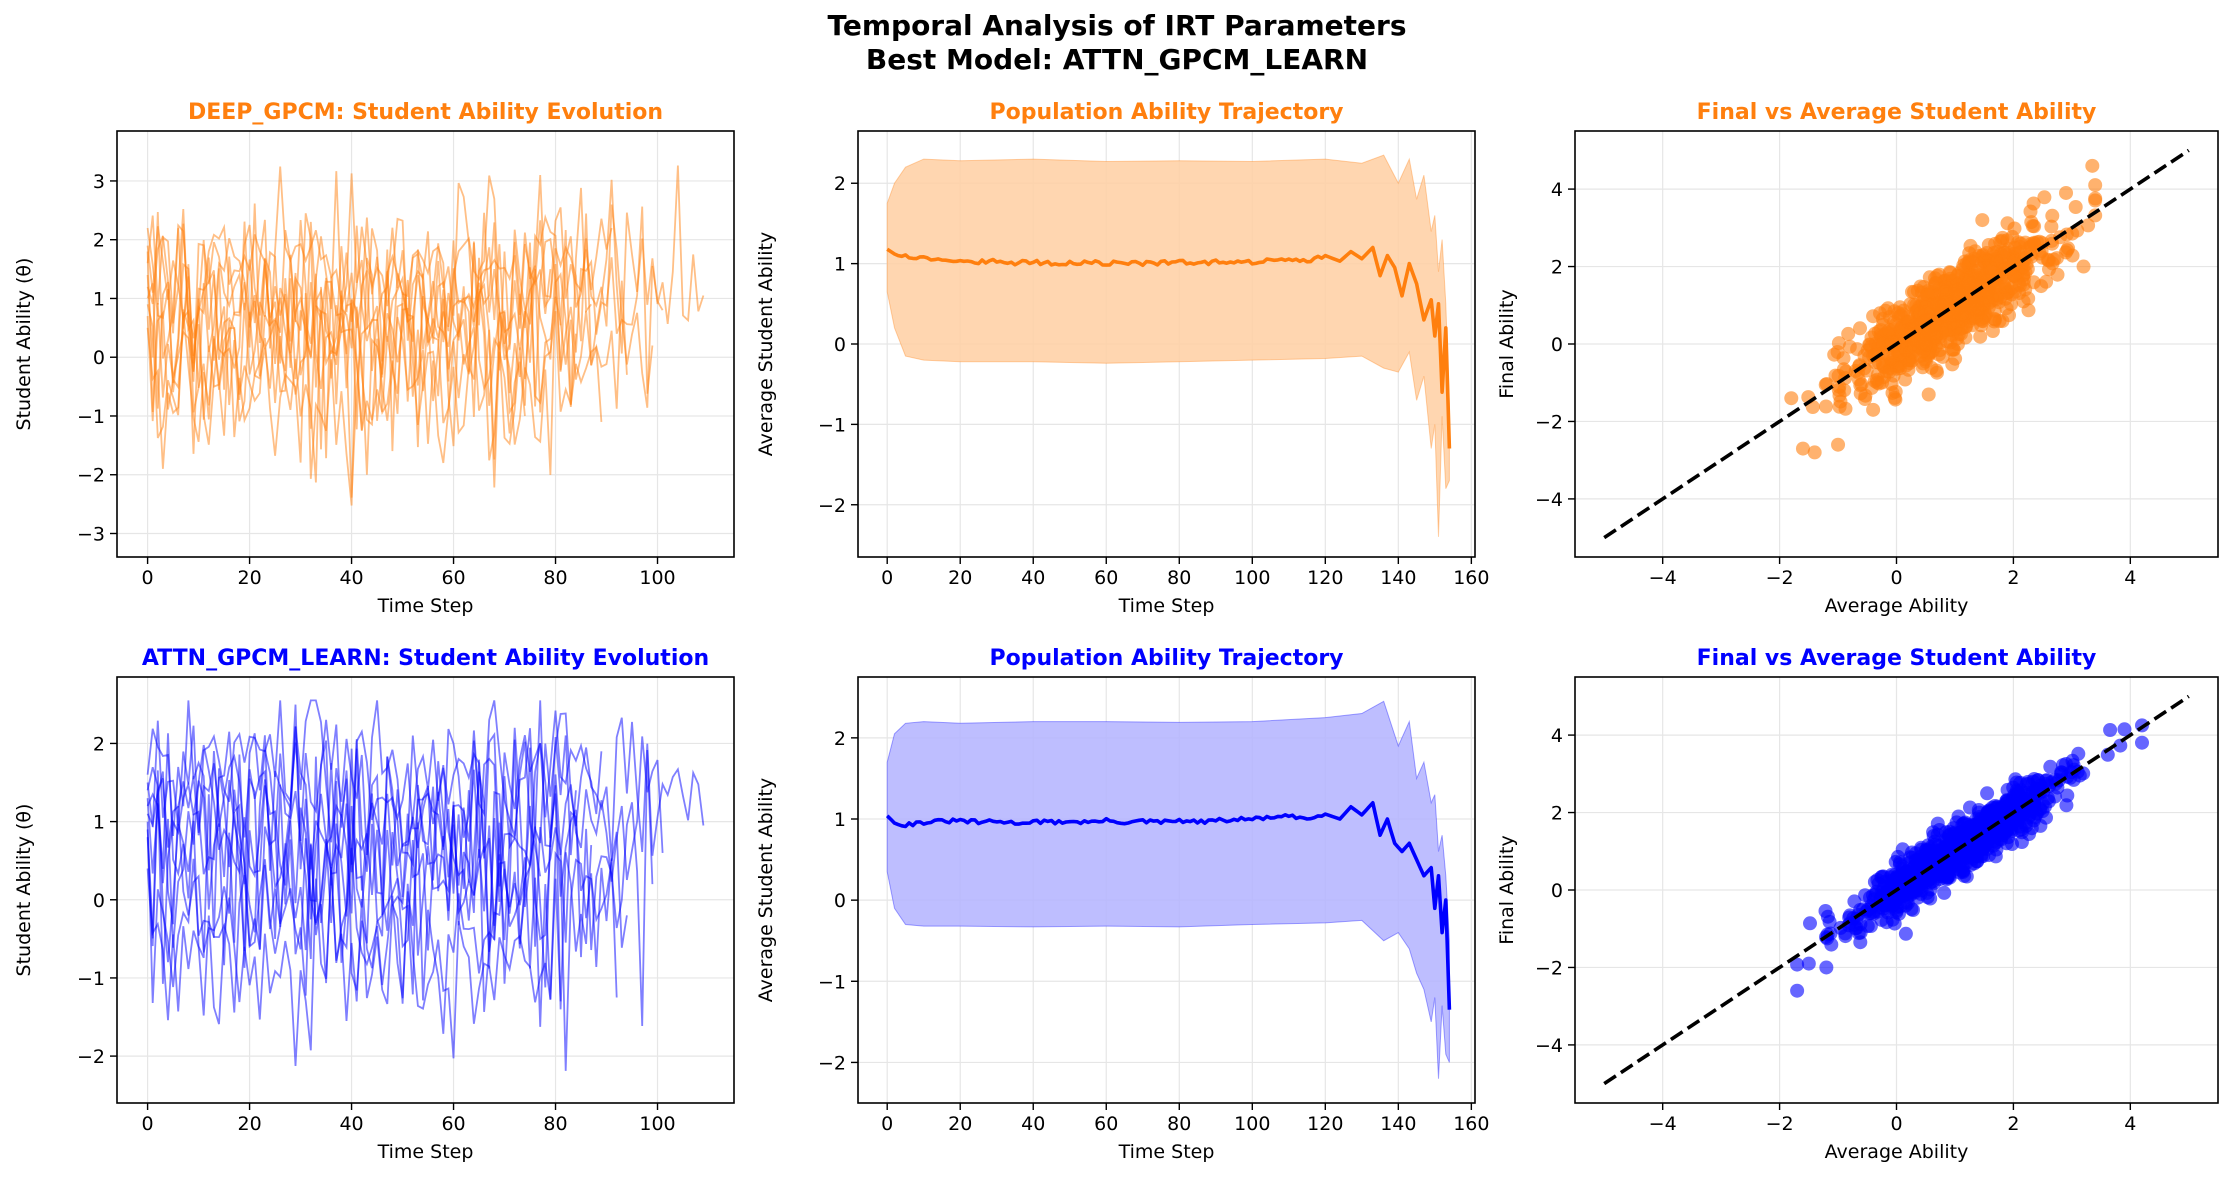 Image resolution: width=2234 pixels, height=1181 pixels. What do you see at coordinates (344, 858) in the screenshot?
I see `trajectory-line` at bounding box center [344, 858].